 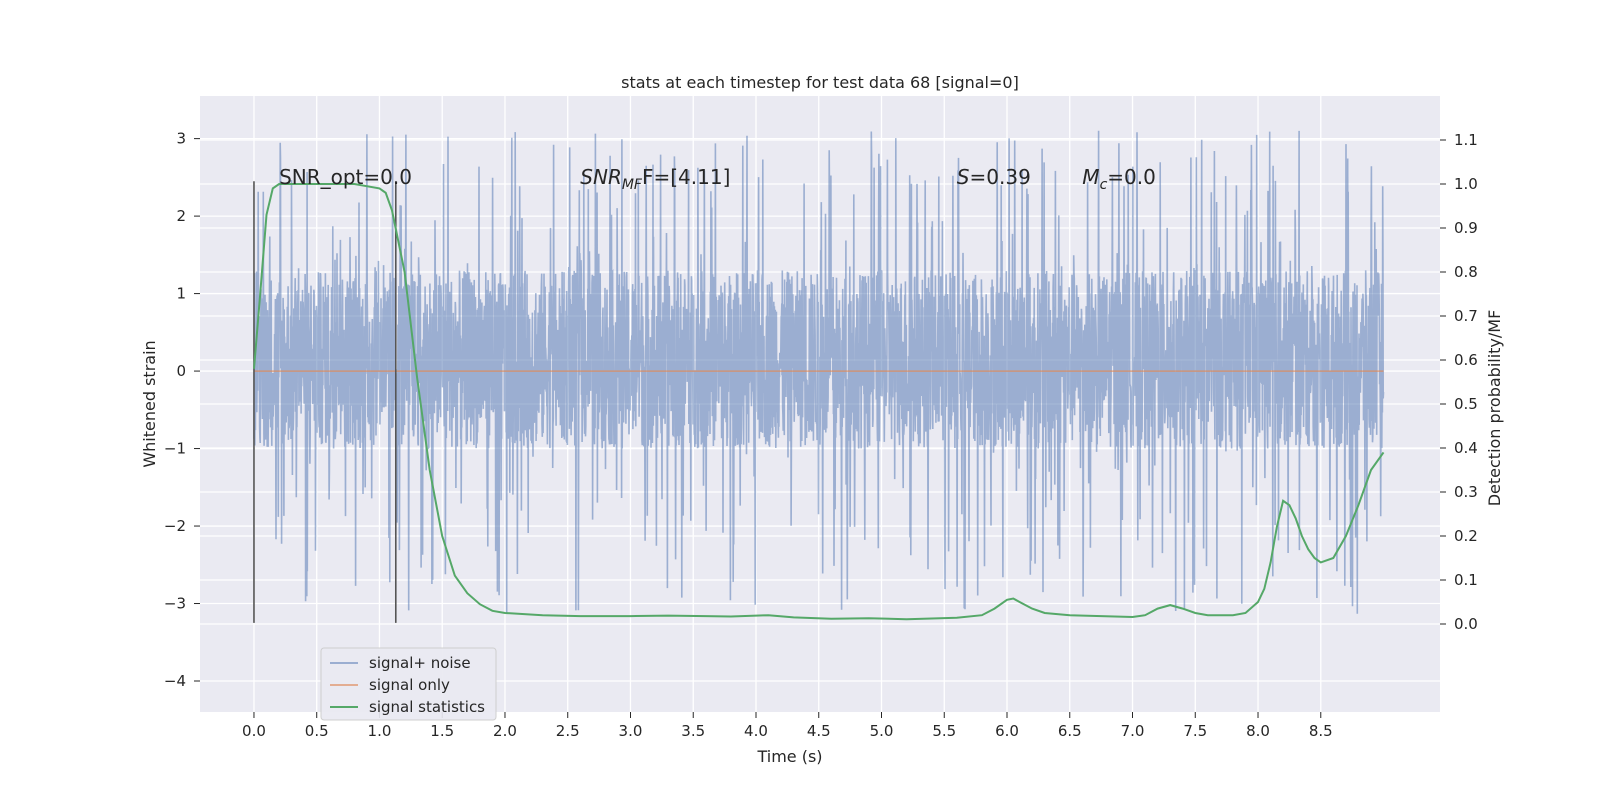 I want to click on x-tick-label: 3.5, so click(x=693, y=731).